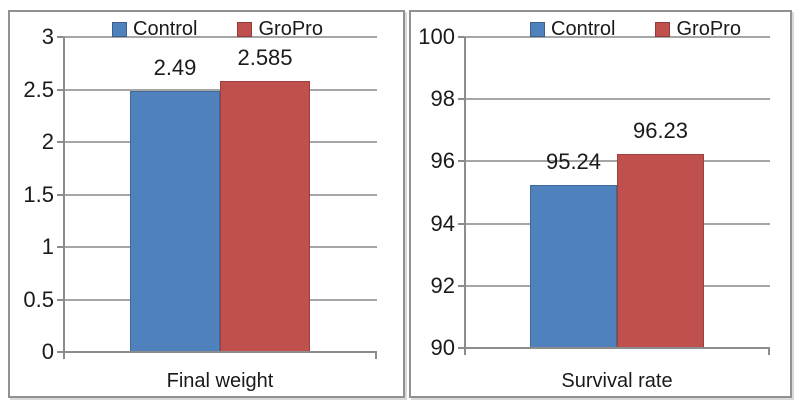  I want to click on y-tick-label: 94, so click(442, 223).